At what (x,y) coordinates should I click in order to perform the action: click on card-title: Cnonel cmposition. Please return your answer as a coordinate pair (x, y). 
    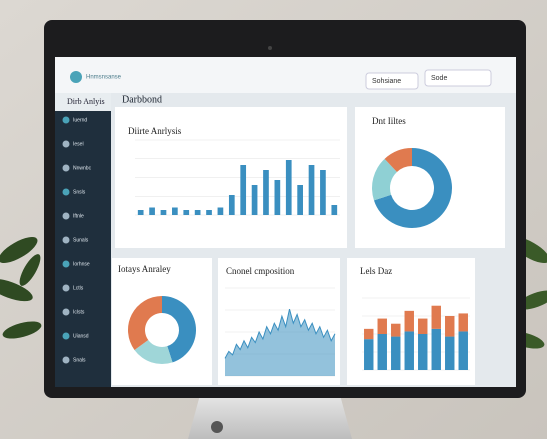
    Looking at the image, I should click on (260, 271).